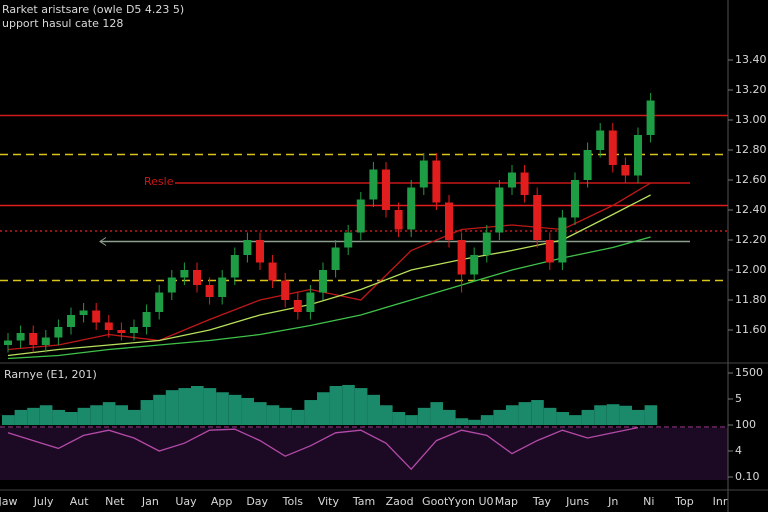  I want to click on chart-title: Rarket aristsare (owle D5 4.23 5), so click(93, 9).